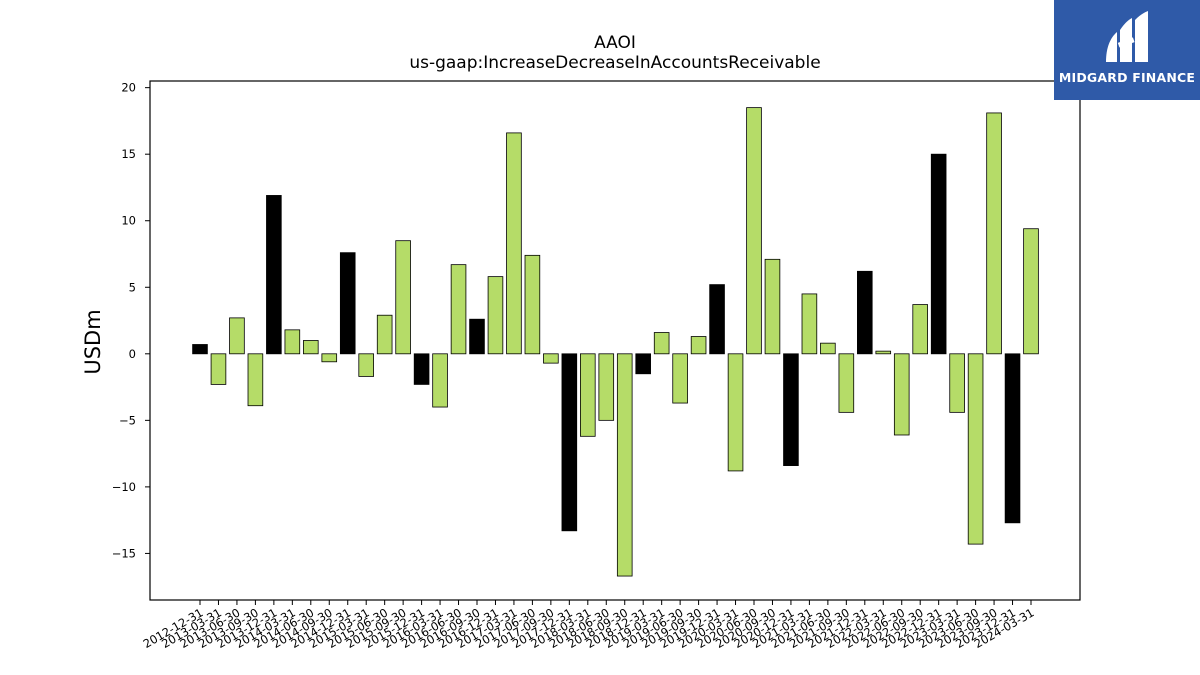 This screenshot has height=675, width=1200. What do you see at coordinates (1127, 77) in the screenshot?
I see `logo-text: MIDGARD FINANCE` at bounding box center [1127, 77].